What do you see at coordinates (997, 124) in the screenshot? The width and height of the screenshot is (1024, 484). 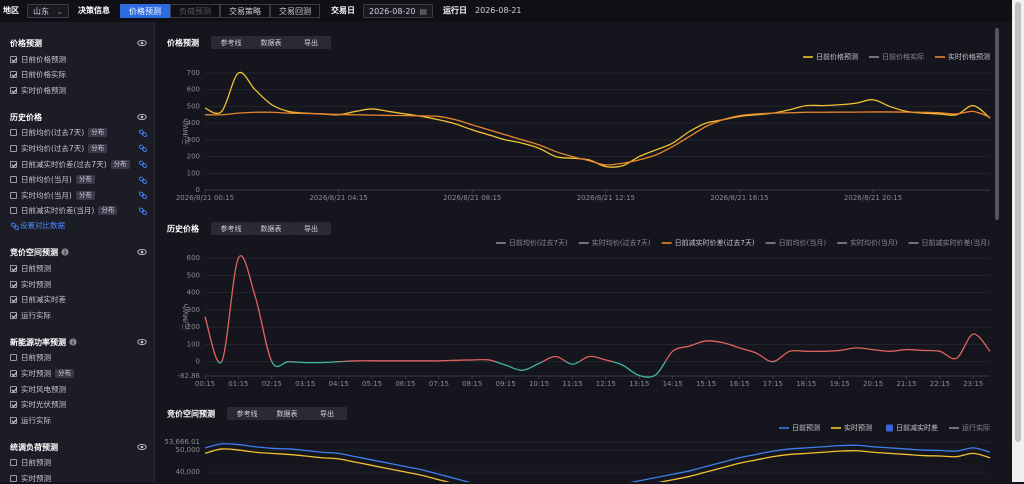 I see `scrollbar` at bounding box center [997, 124].